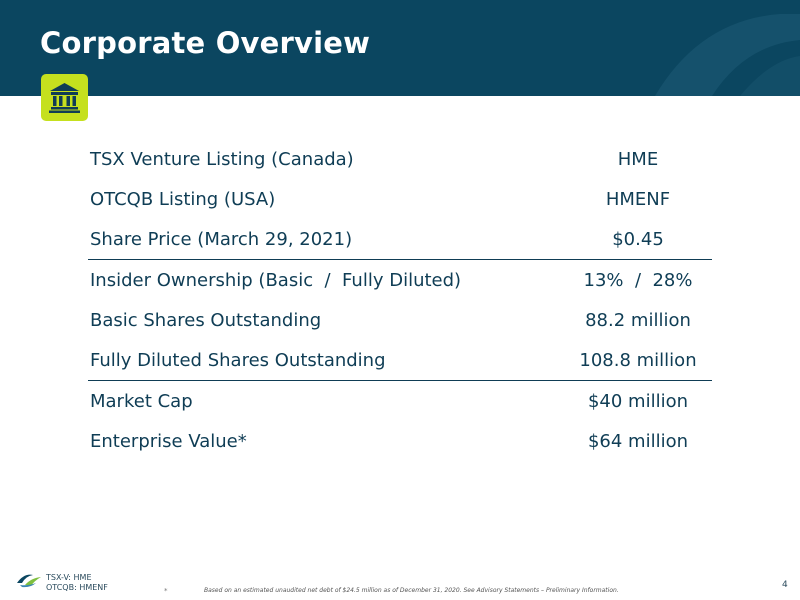 The height and width of the screenshot is (600, 800). Describe the element at coordinates (638, 280) in the screenshot. I see `row-value: 13% / 28%` at that location.